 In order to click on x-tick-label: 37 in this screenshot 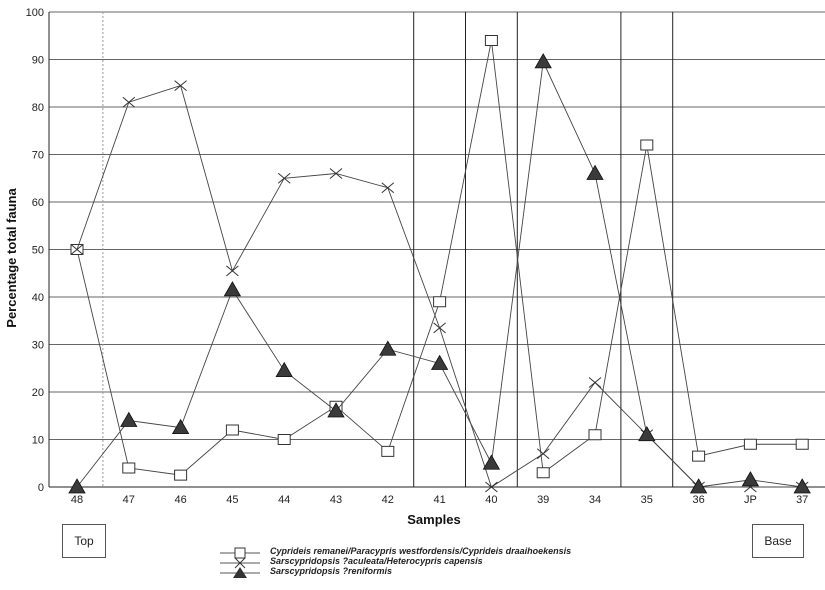, I will do `click(802, 500)`.